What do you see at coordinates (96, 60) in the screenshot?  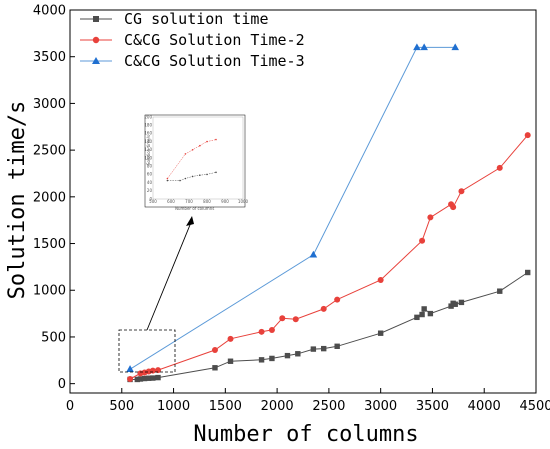 I see `legend-marker-ccg3` at bounding box center [96, 60].